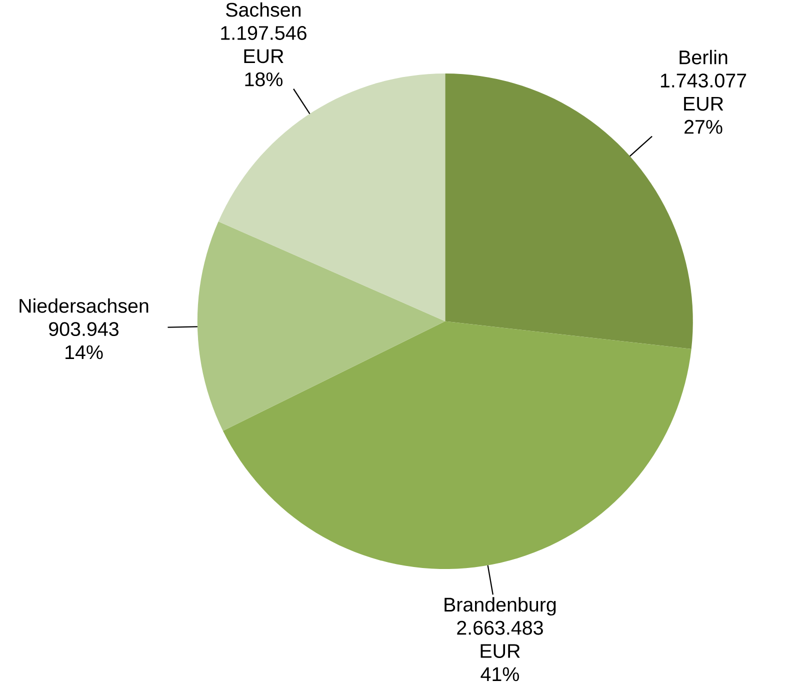 The image size is (787, 683). What do you see at coordinates (703, 103) in the screenshot?
I see `data-label: 1.743.077 EUR 27%` at bounding box center [703, 103].